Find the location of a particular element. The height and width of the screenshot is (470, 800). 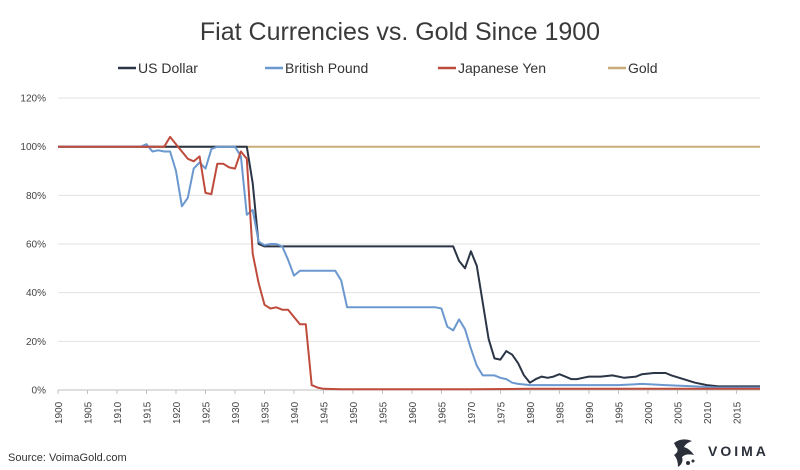

y-tick-label: 60% is located at coordinates (36, 245).